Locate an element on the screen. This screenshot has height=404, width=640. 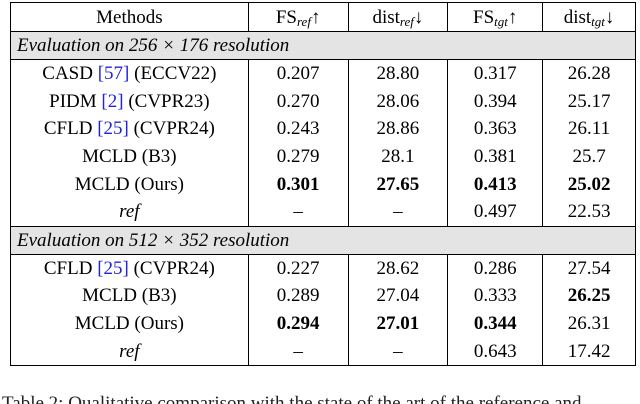
value-cell: 0.279 is located at coordinates (298, 156).